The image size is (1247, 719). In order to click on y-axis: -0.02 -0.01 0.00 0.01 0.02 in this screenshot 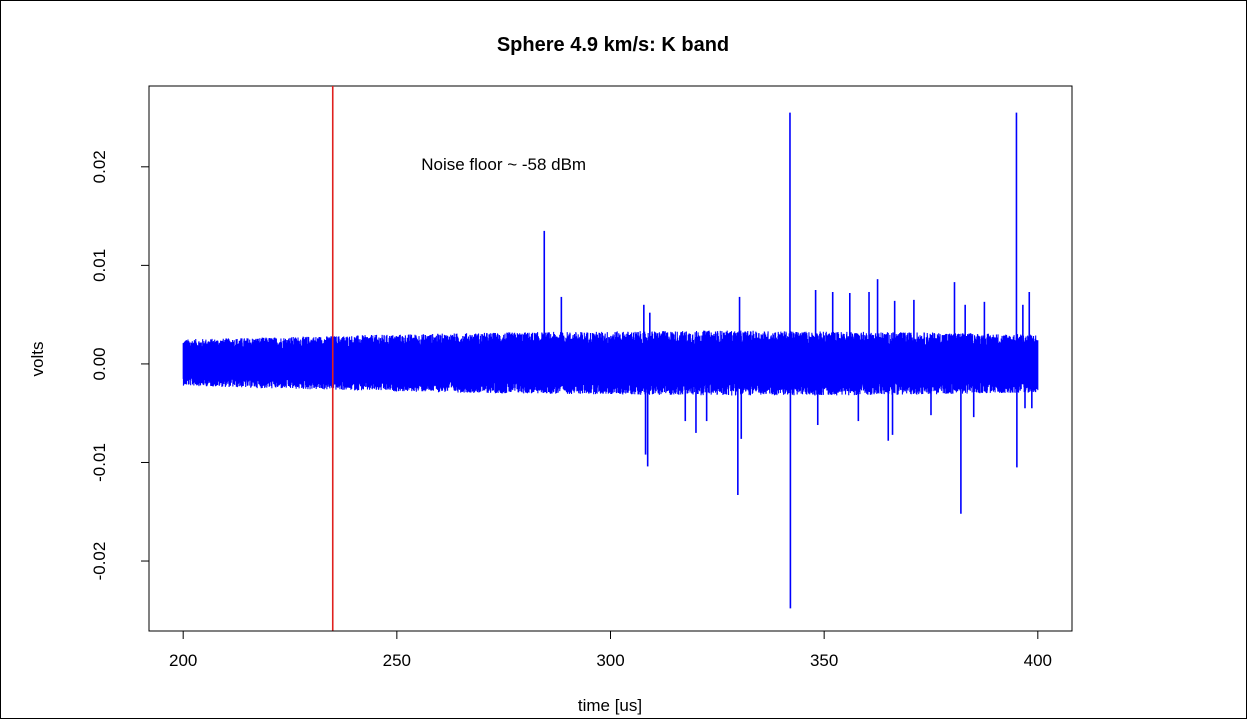, I will do `click(120, 365)`.